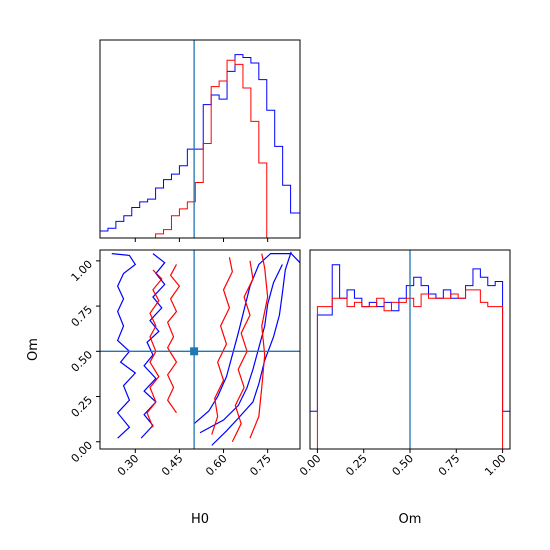  What do you see at coordinates (194, 351) in the screenshot?
I see `truth-marker` at bounding box center [194, 351].